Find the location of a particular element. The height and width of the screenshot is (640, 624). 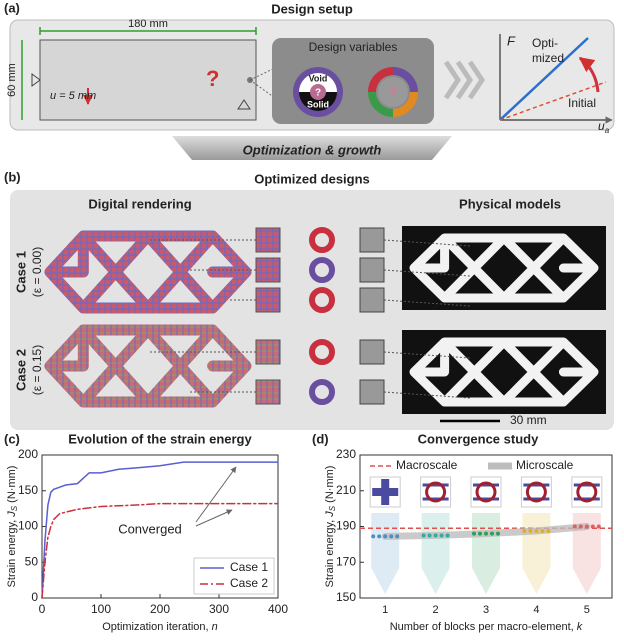

x-tick-label: 1 is located at coordinates (385, 610).